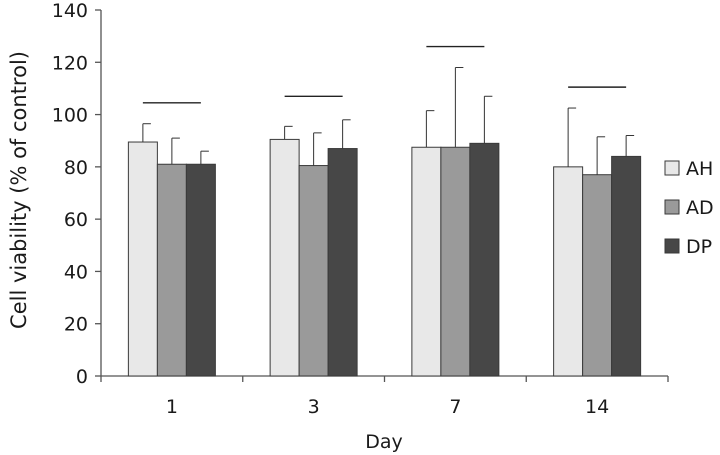 The height and width of the screenshot is (455, 720). Describe the element at coordinates (699, 247) in the screenshot. I see `legend-label-dp: DP` at that location.